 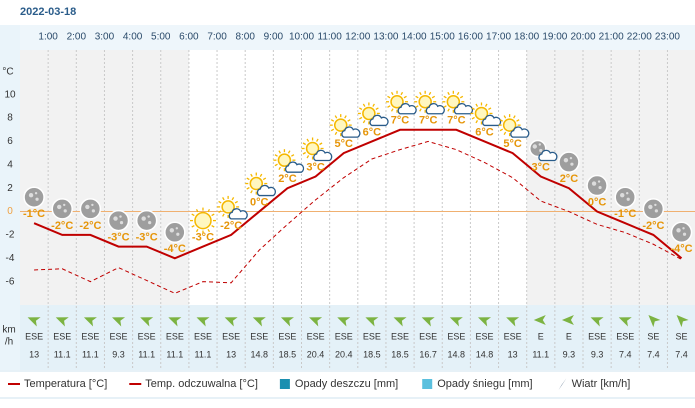 What do you see at coordinates (681, 354) in the screenshot?
I see `wind-speed: 7.4` at bounding box center [681, 354].